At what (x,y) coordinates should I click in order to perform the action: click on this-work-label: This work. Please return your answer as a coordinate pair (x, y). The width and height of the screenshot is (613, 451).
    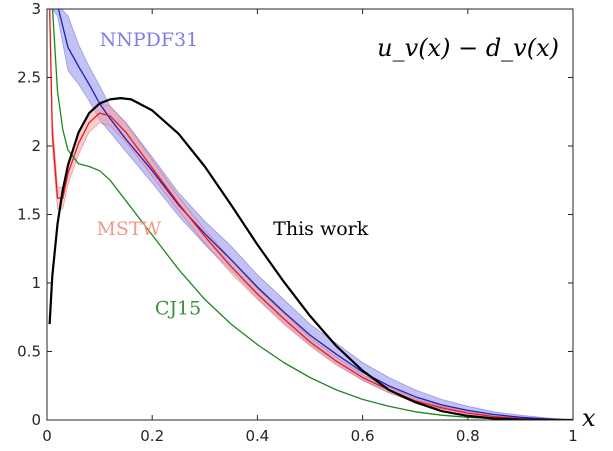
    Looking at the image, I should click on (321, 229).